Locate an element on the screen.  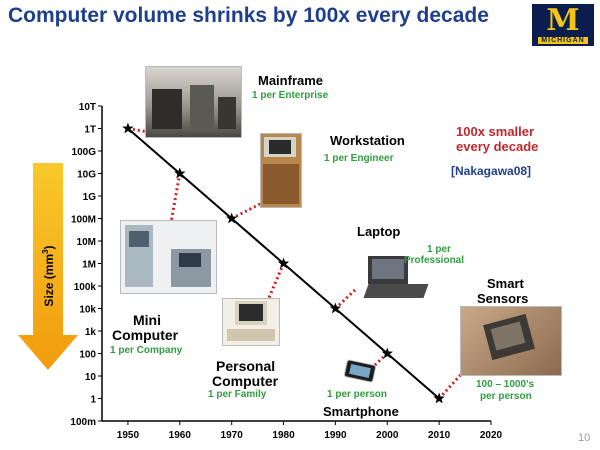
personal-computer-photo is located at coordinates (251, 322).